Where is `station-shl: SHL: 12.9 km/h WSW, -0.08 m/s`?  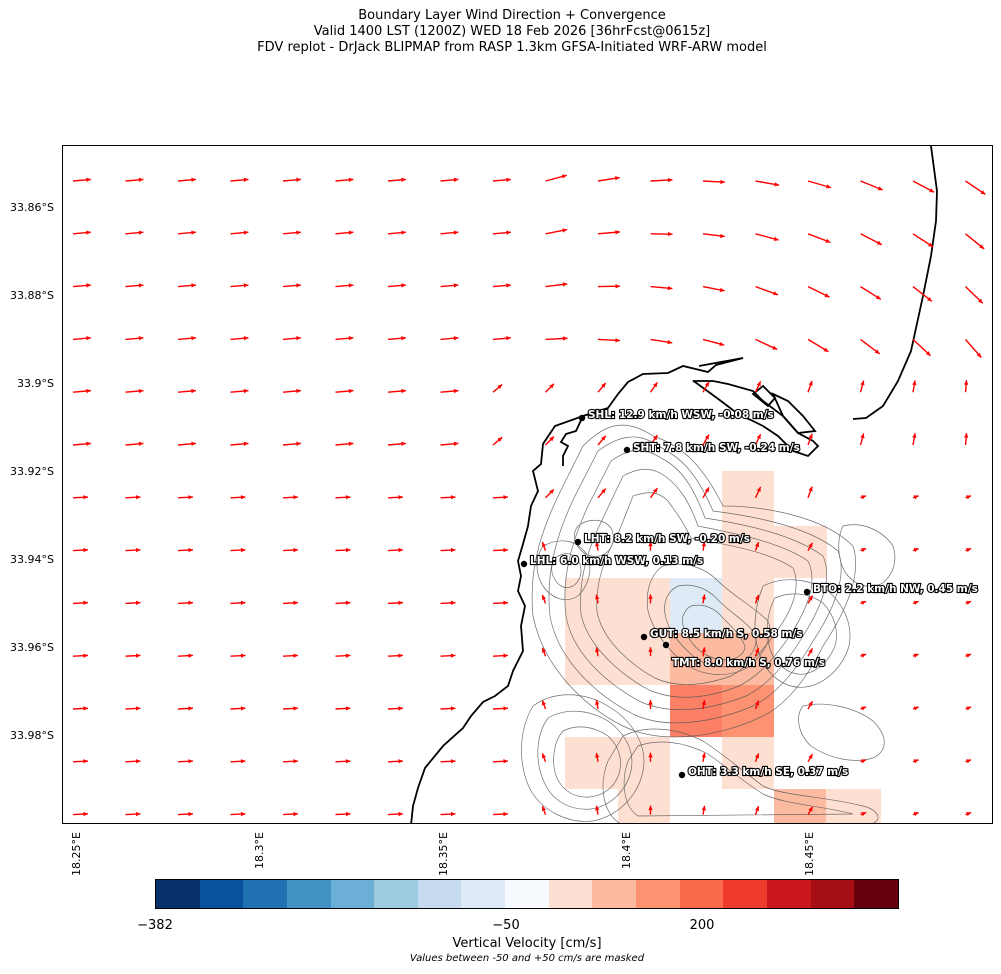 station-shl: SHL: 12.9 km/h WSW, -0.08 m/s is located at coordinates (676, 415).